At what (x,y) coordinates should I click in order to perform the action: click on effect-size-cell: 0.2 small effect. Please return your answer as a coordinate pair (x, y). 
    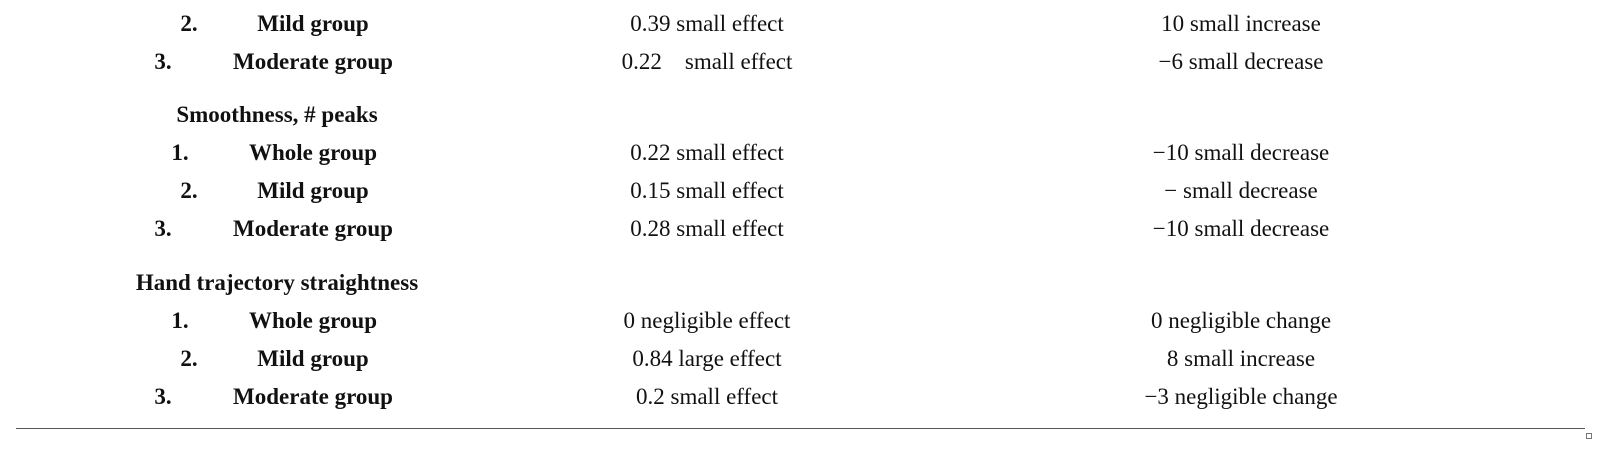
    Looking at the image, I should click on (707, 396).